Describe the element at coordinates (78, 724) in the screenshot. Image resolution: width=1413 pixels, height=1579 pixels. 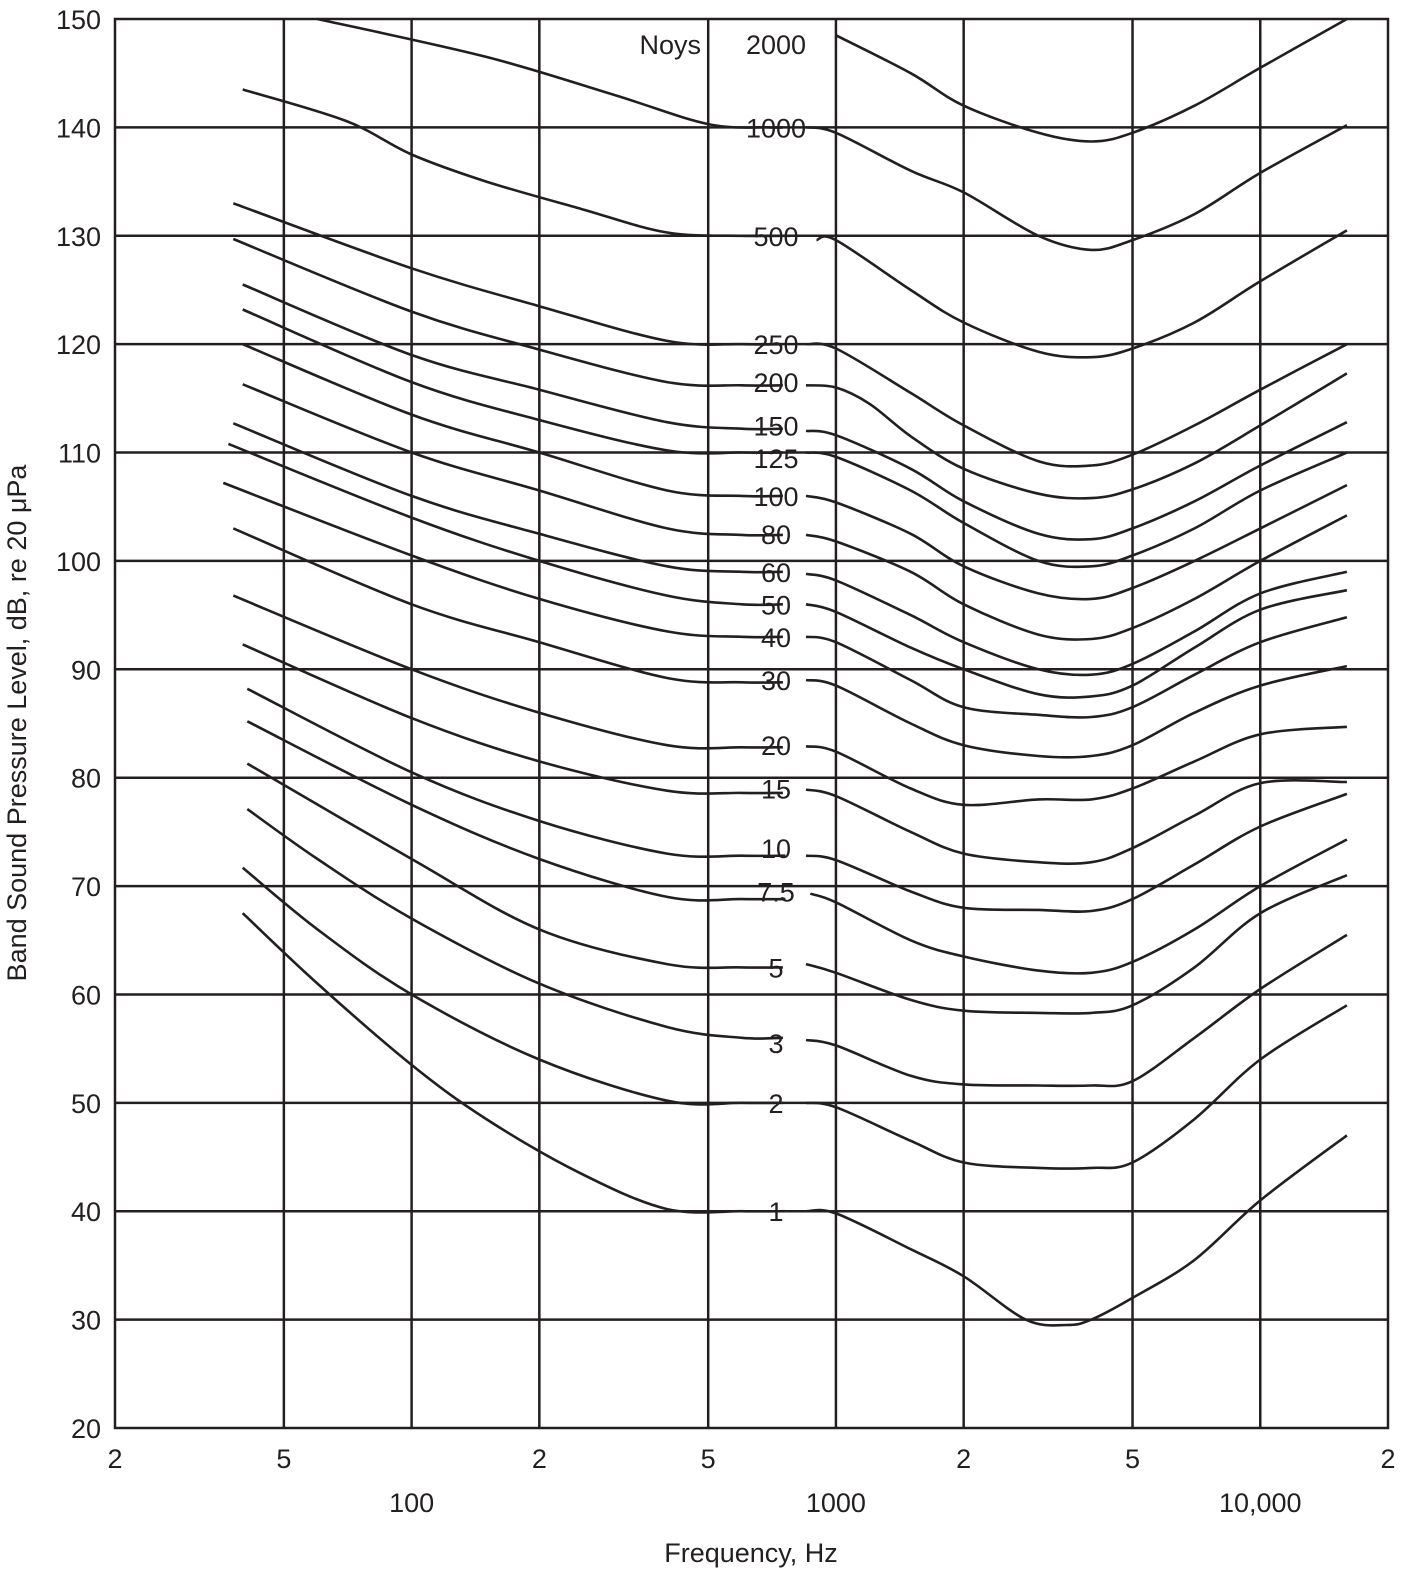
I see `y-axis-ticks: 20 30 40 50 60 70 80 90 100 110 120 130 140 150` at that location.